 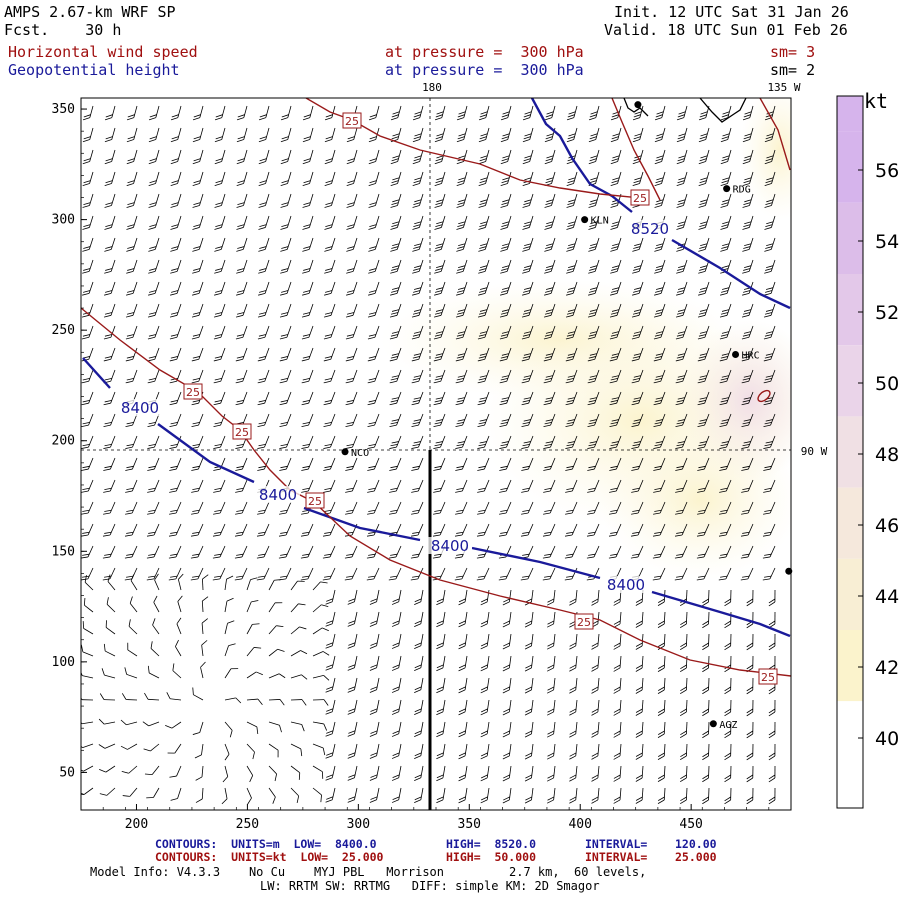 I want to click on footer-speed-contours: CONTOURS: UNITS=kt LOW= 25.000, so click(x=269, y=857).